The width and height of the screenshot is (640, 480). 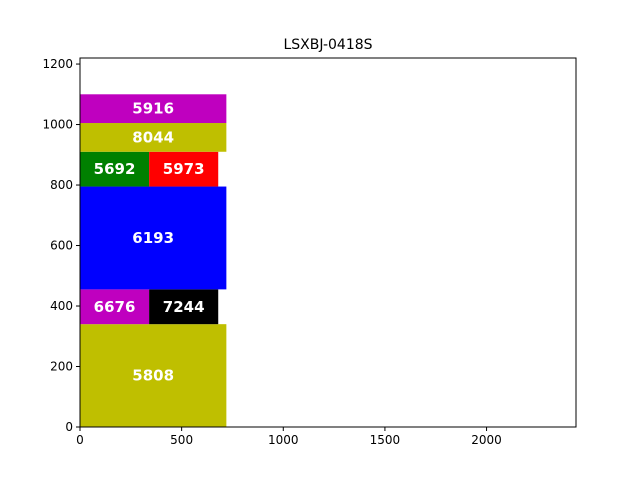 I want to click on y-tick-label-5: 1000, so click(x=57, y=125).